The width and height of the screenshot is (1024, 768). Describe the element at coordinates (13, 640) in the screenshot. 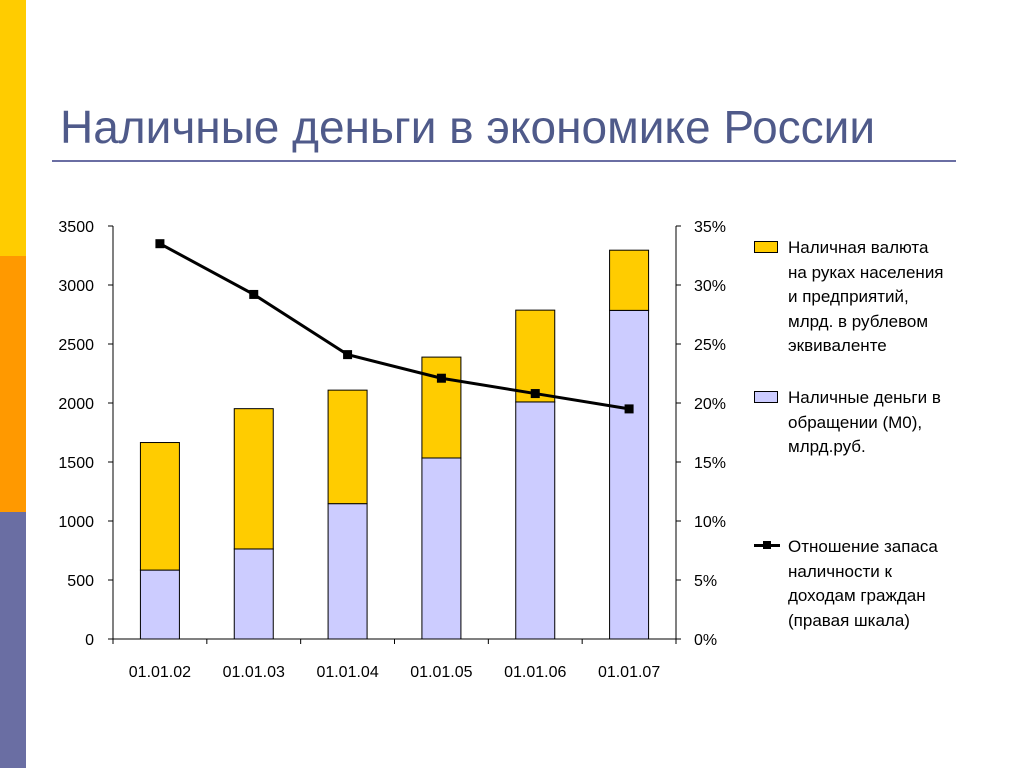

I see `sidebar-stripe-blue` at that location.